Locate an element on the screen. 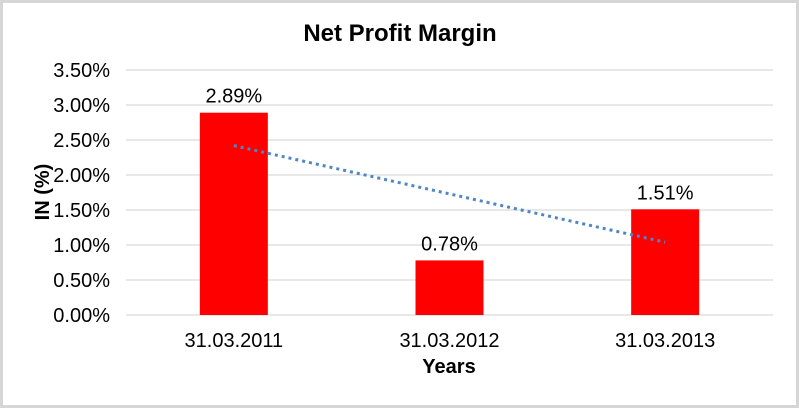 Image resolution: width=799 pixels, height=408 pixels. y-tick-label: 2.50% is located at coordinates (81, 141).